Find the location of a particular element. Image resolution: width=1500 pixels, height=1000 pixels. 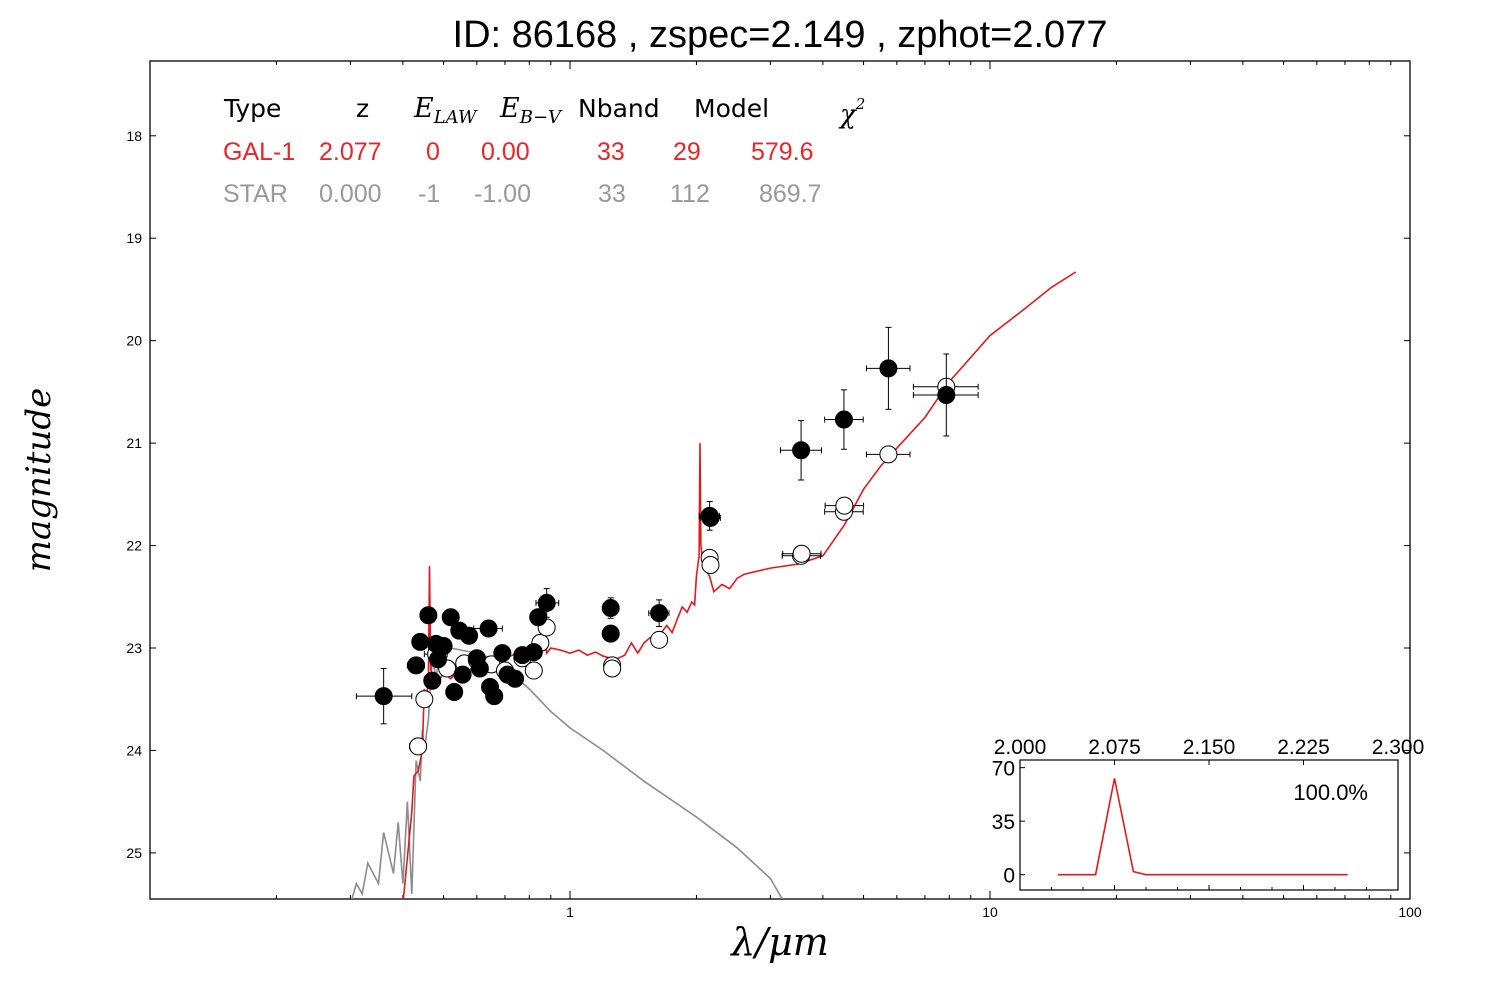

x-axis-label: λ/μm is located at coordinates (779, 942).